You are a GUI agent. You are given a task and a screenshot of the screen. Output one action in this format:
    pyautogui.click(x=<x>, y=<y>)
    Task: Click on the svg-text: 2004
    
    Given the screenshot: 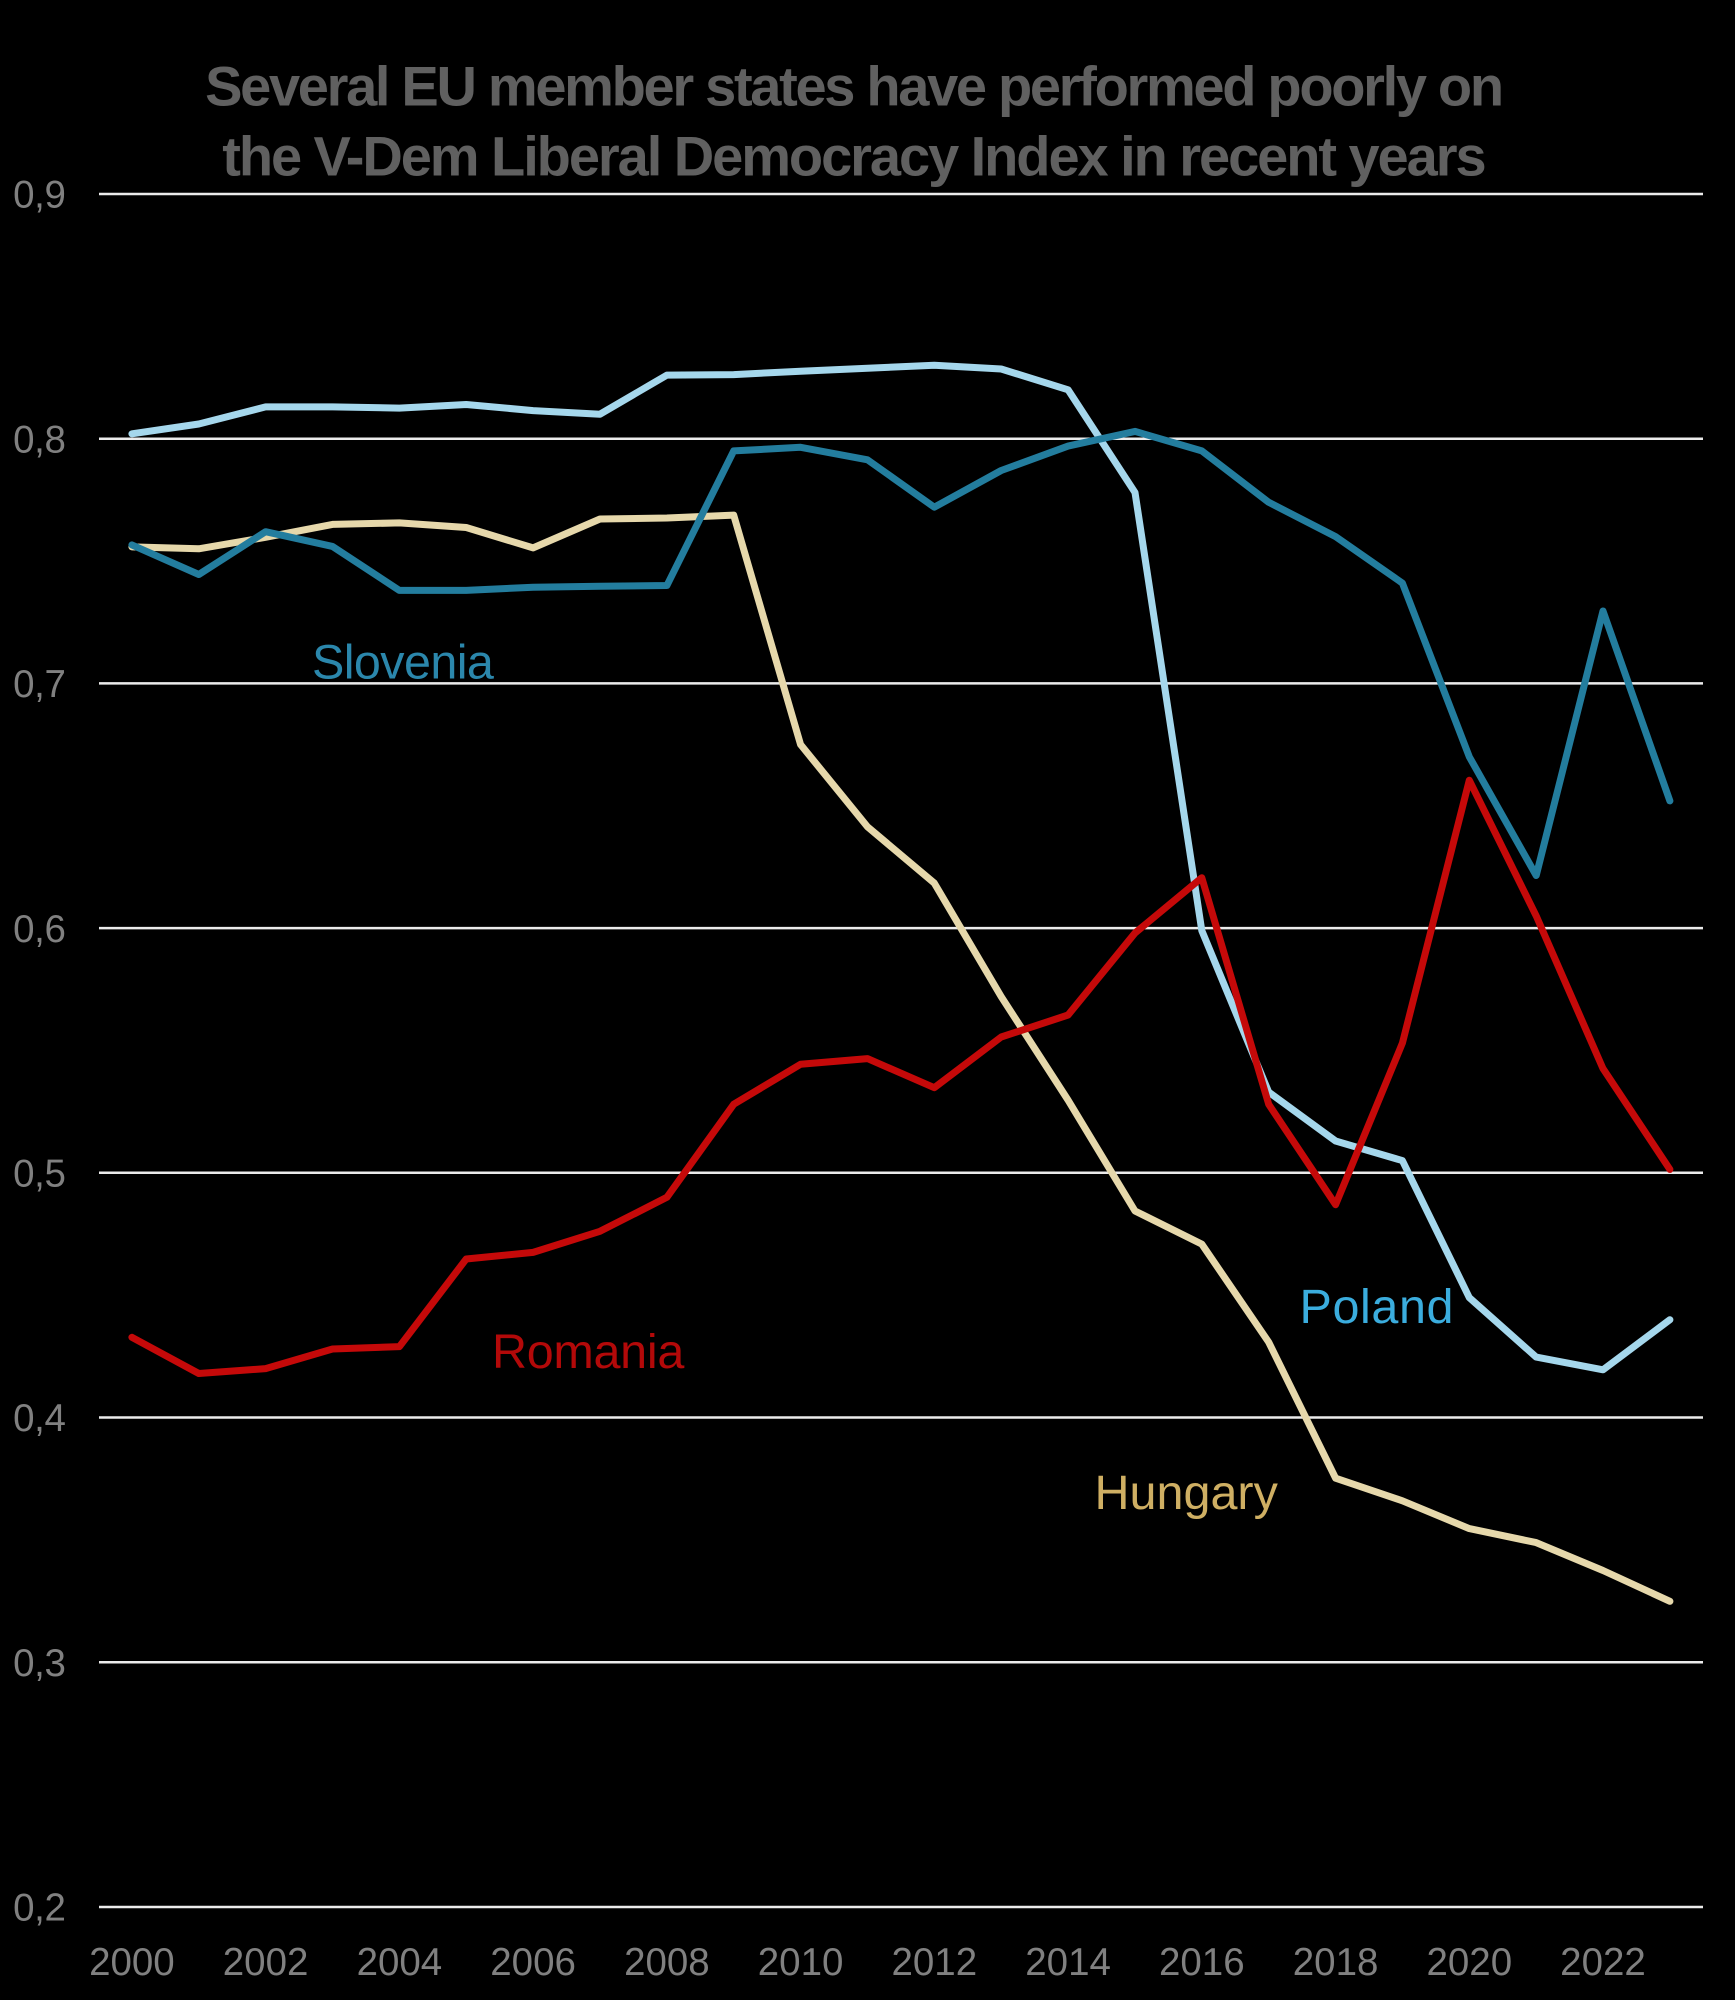 What is the action you would take?
    pyautogui.click(x=400, y=1962)
    